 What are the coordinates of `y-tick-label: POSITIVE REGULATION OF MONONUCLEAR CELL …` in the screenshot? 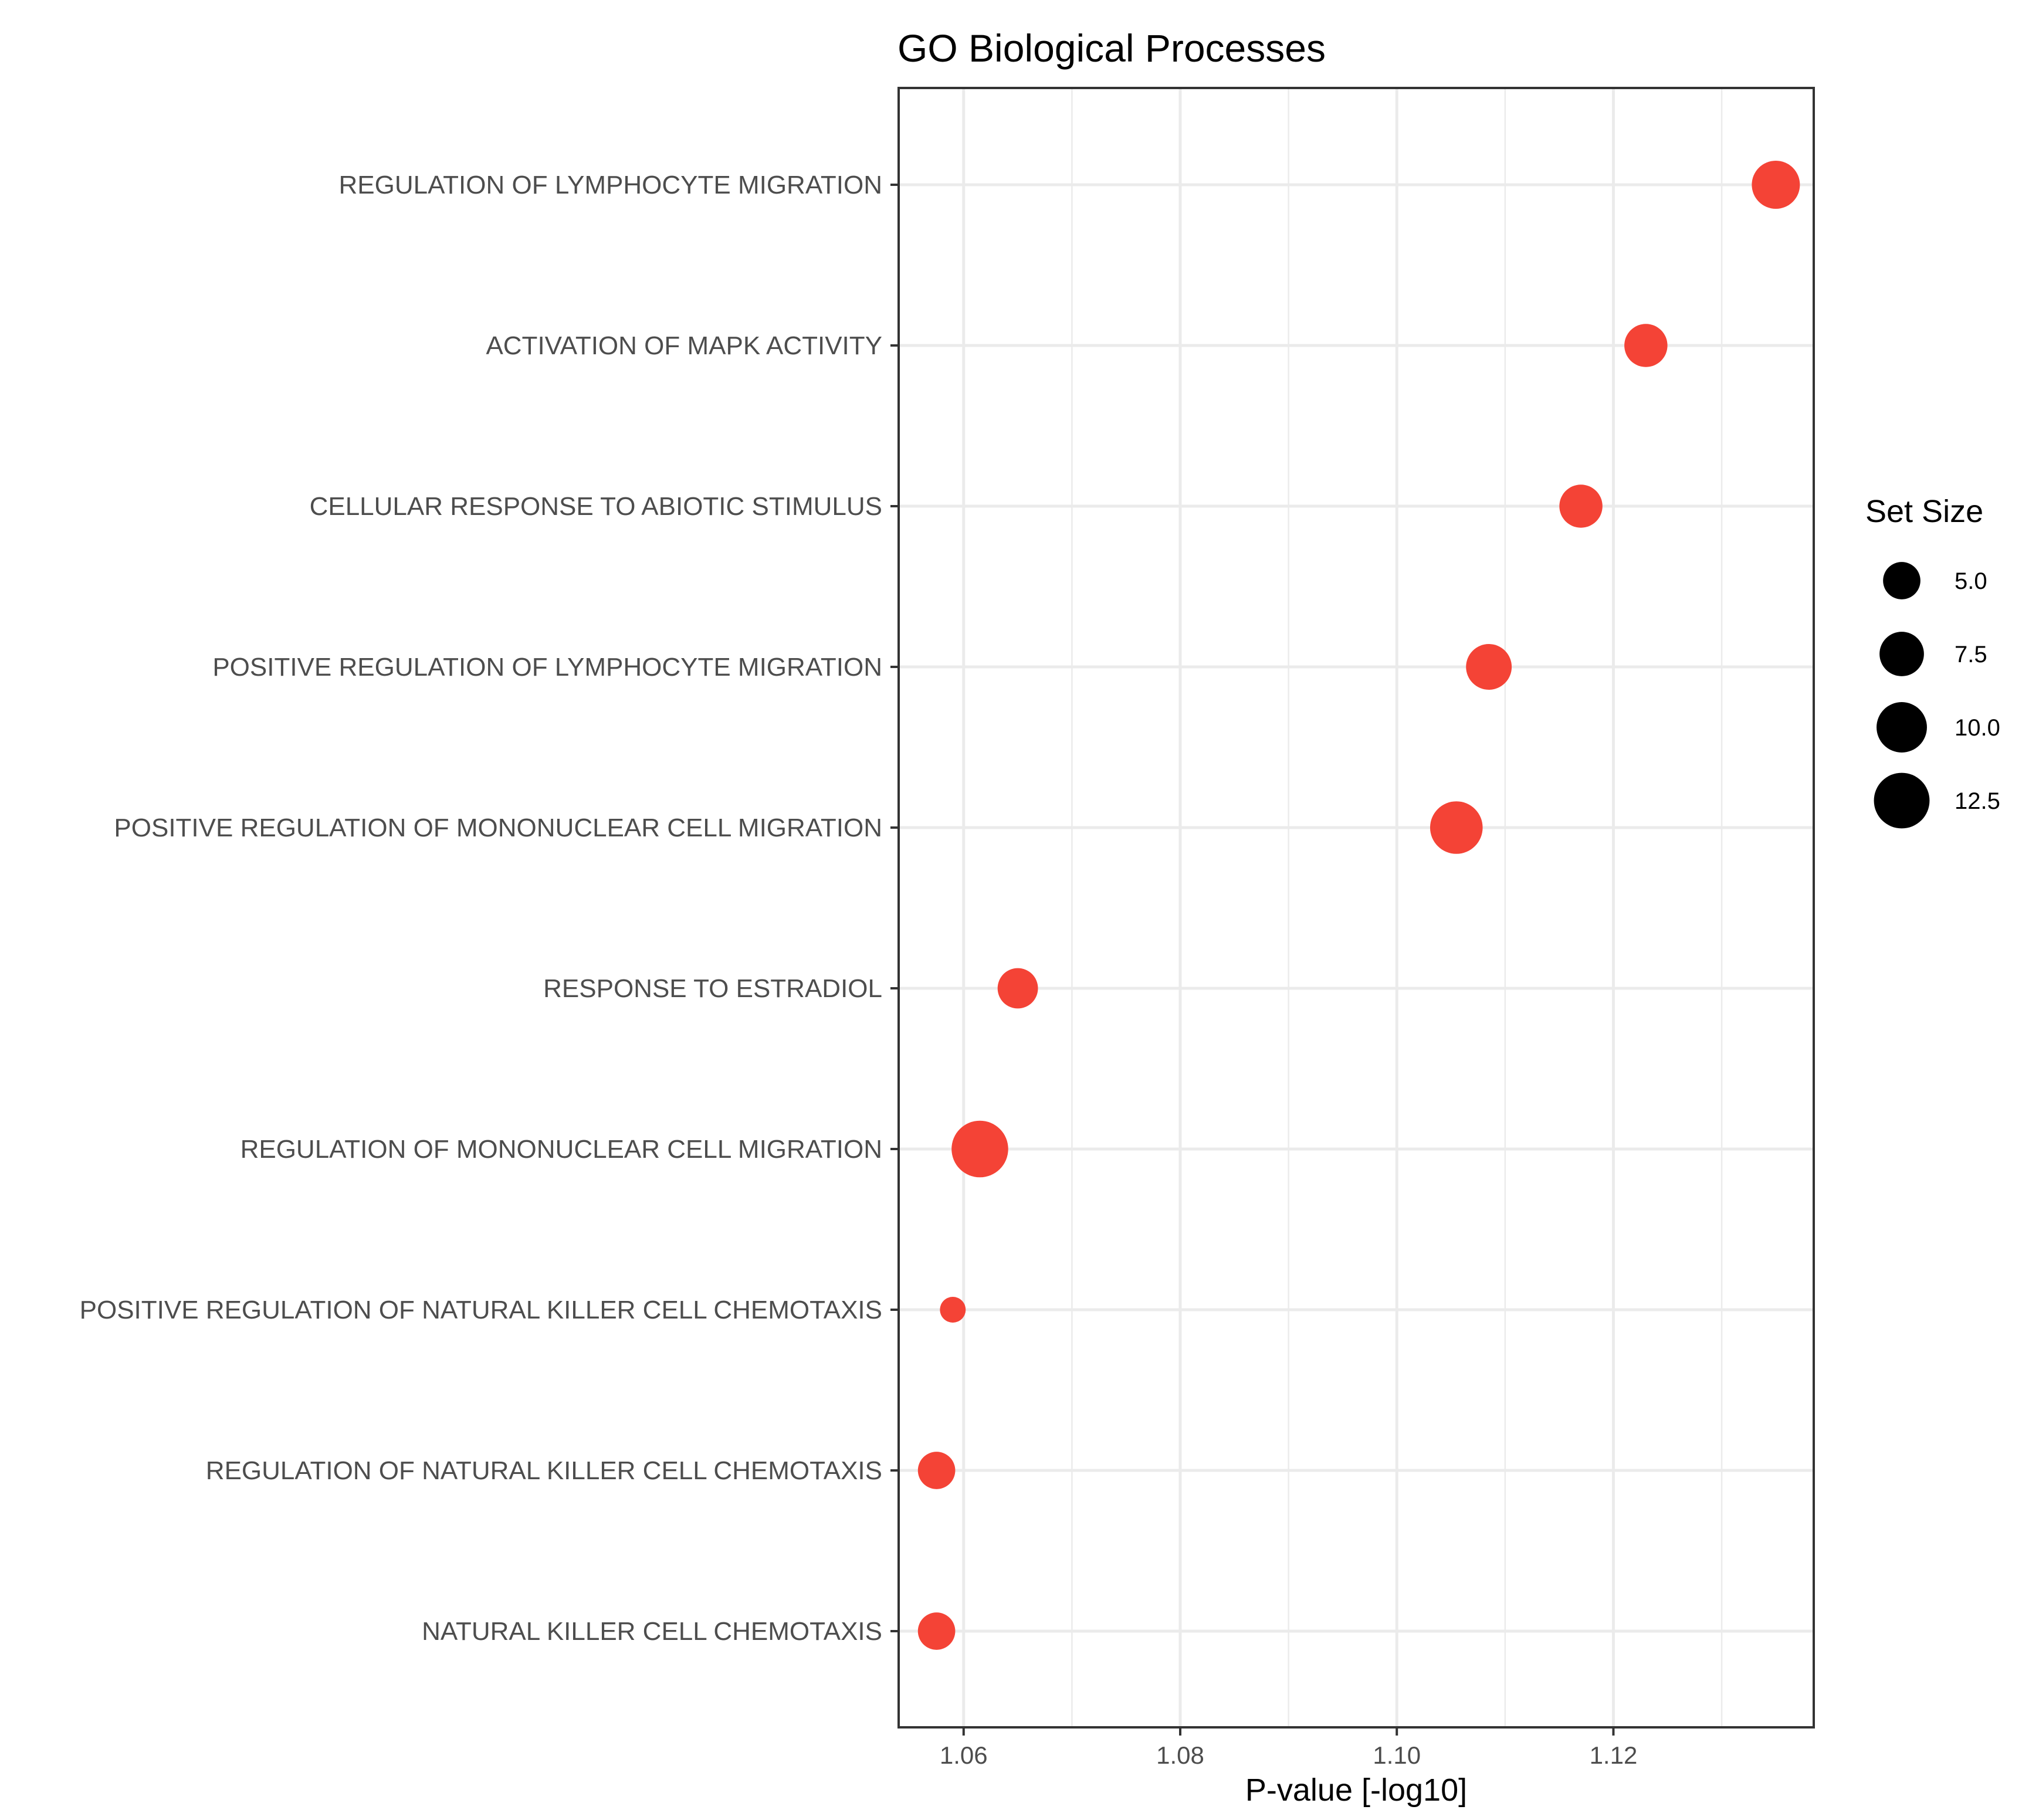 It's located at (498, 828).